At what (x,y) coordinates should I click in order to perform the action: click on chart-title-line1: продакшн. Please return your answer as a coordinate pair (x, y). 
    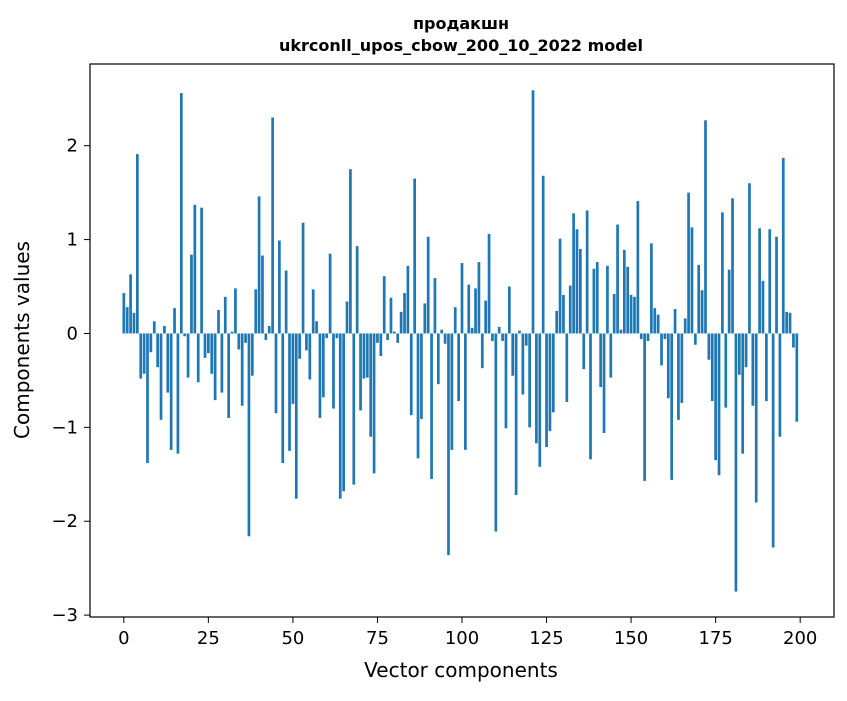
    Looking at the image, I should click on (461, 23).